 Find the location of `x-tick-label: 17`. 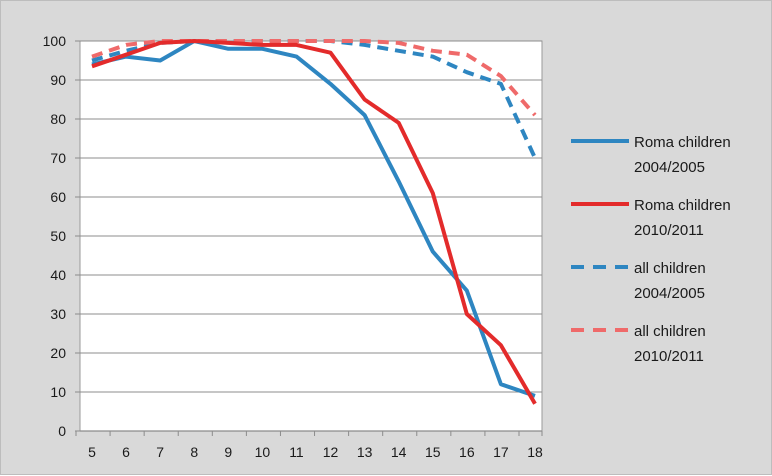

x-tick-label: 17 is located at coordinates (501, 452).